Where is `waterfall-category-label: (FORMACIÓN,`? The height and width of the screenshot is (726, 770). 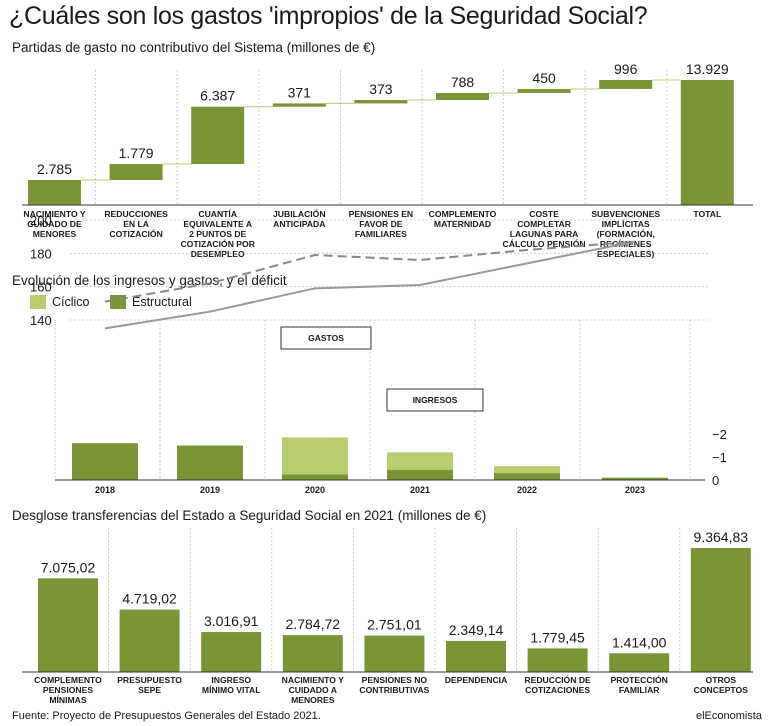 waterfall-category-label: (FORMACIÓN, is located at coordinates (626, 233).